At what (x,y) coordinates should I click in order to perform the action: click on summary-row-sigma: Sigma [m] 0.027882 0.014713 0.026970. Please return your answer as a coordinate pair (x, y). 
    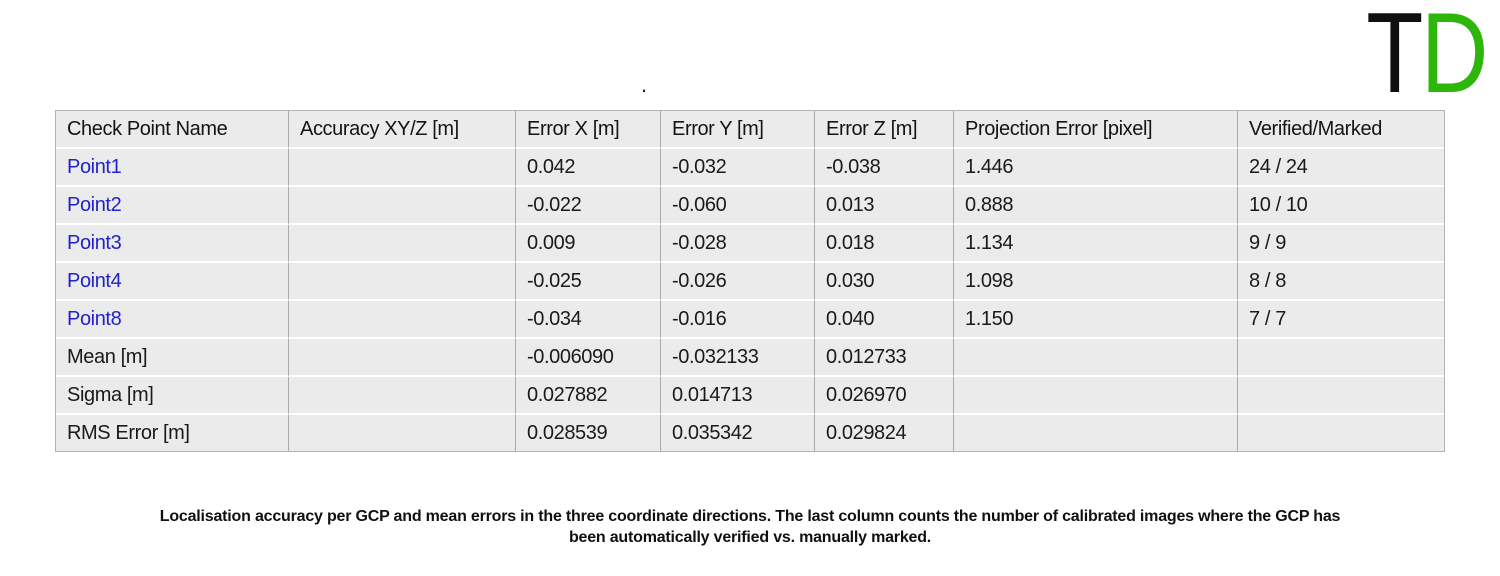
    Looking at the image, I should click on (750, 396).